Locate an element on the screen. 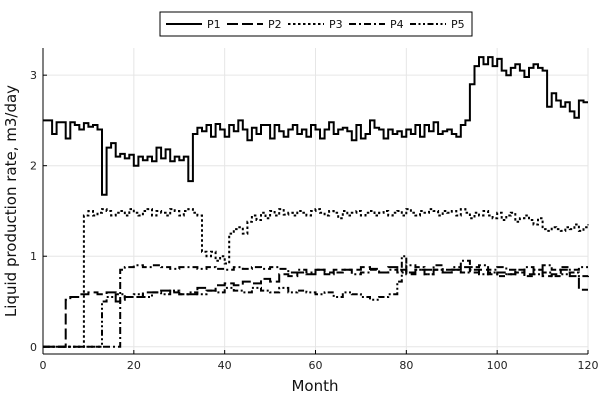 The image size is (600, 400). legend-label-p5: P5 is located at coordinates (458, 24).